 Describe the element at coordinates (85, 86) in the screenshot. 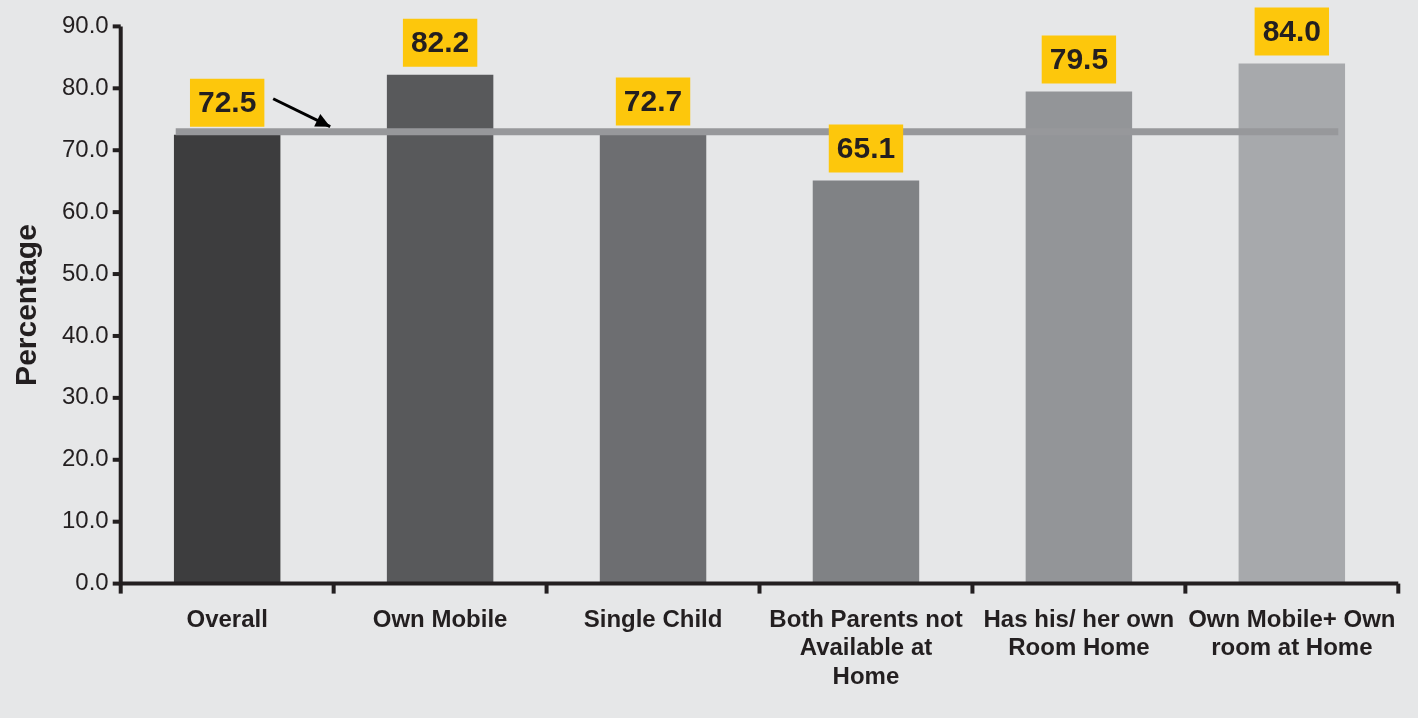

I see `y-tick-label: 80.0` at that location.